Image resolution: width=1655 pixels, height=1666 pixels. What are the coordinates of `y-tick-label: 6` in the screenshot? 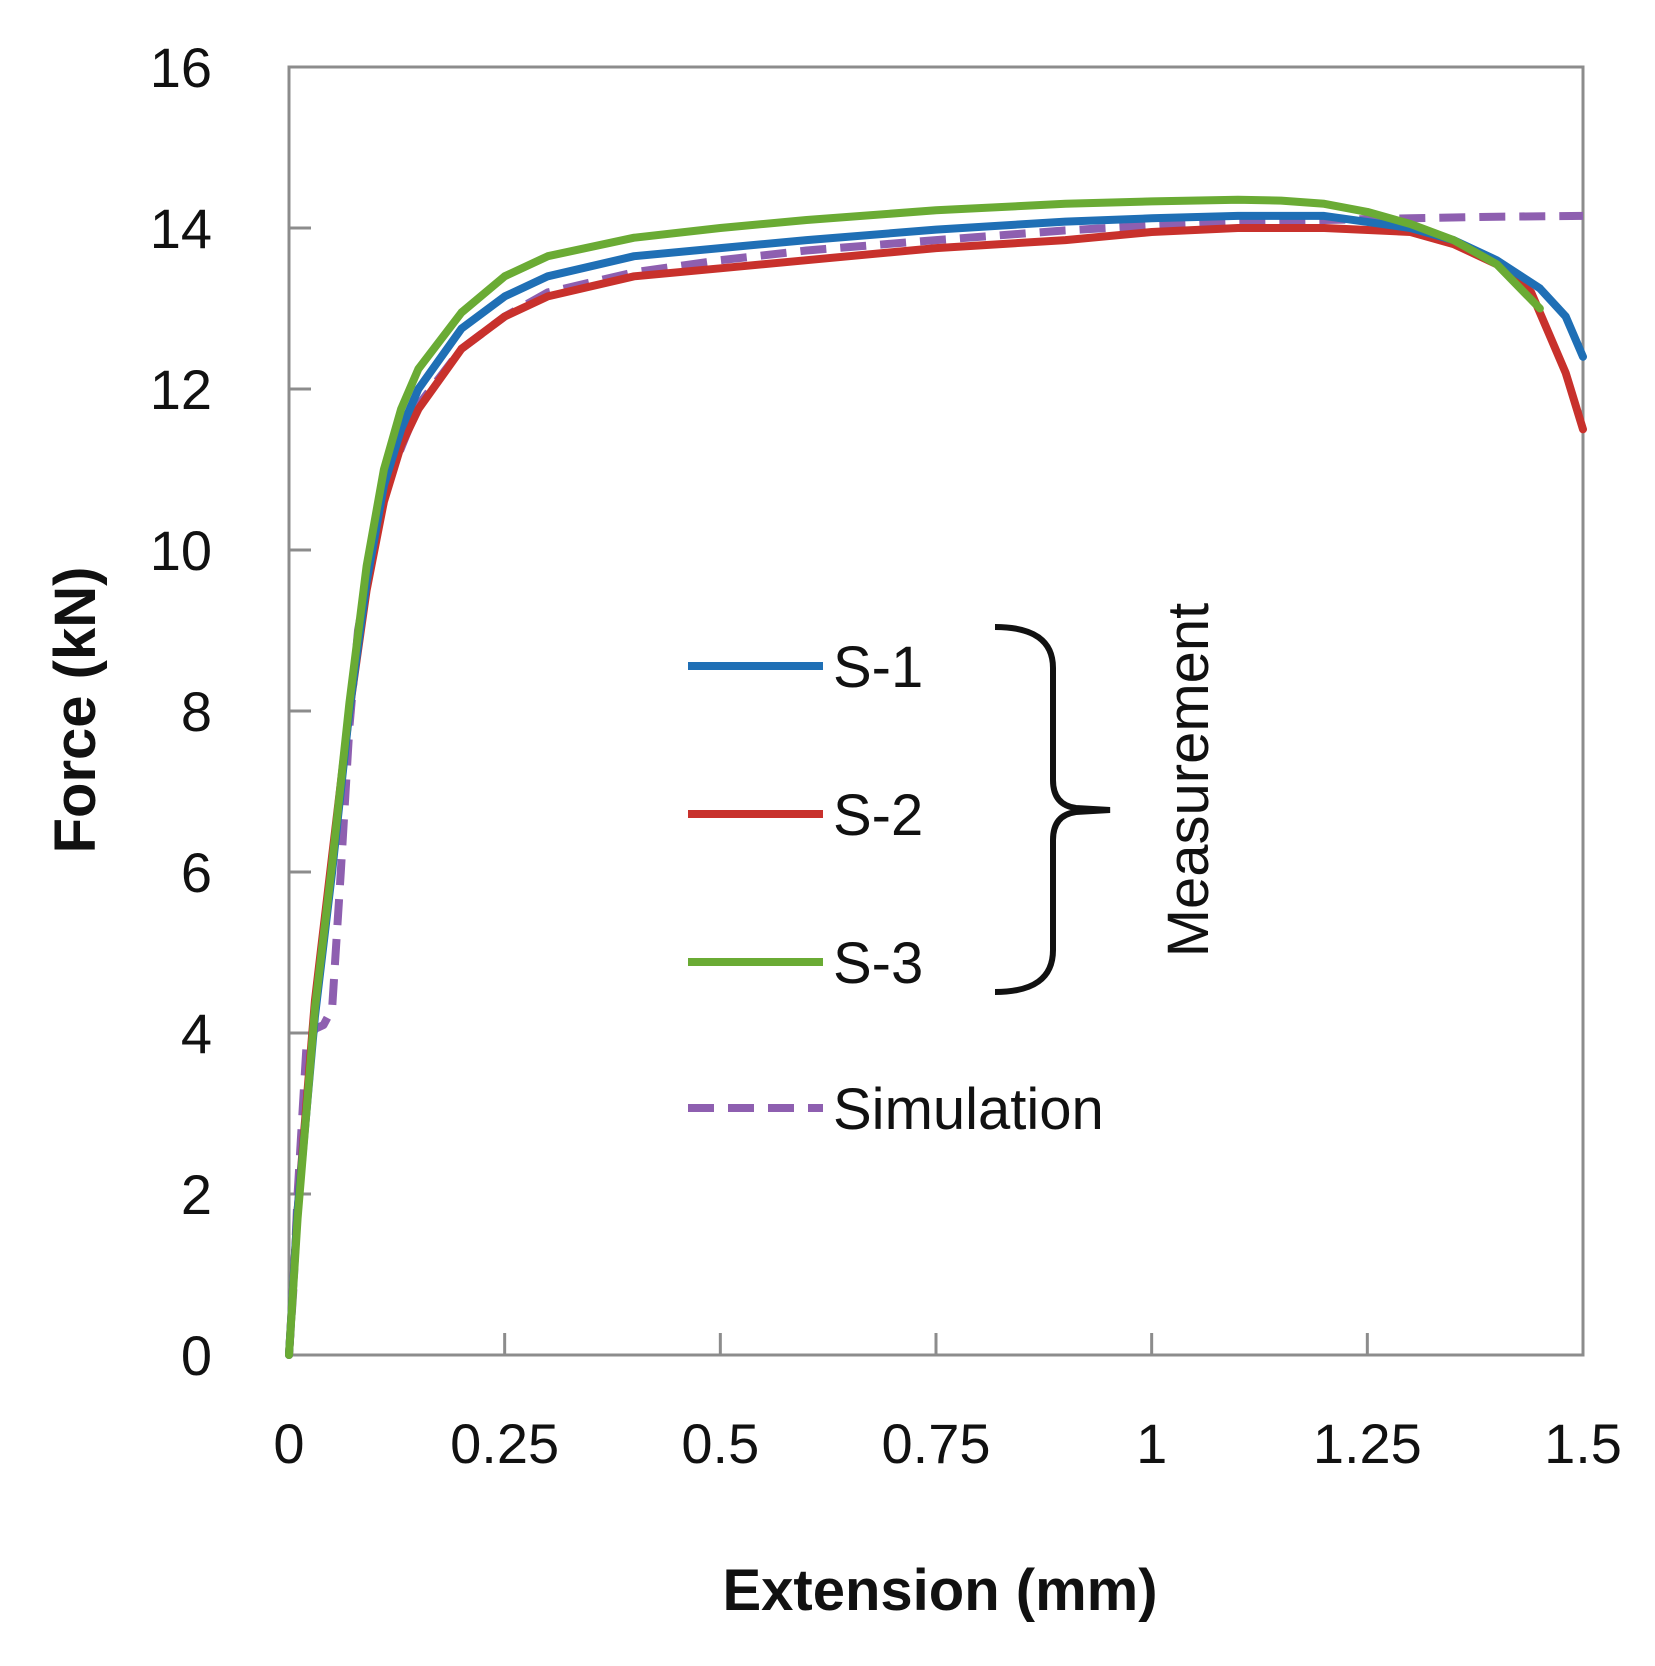 It's located at (196, 872).